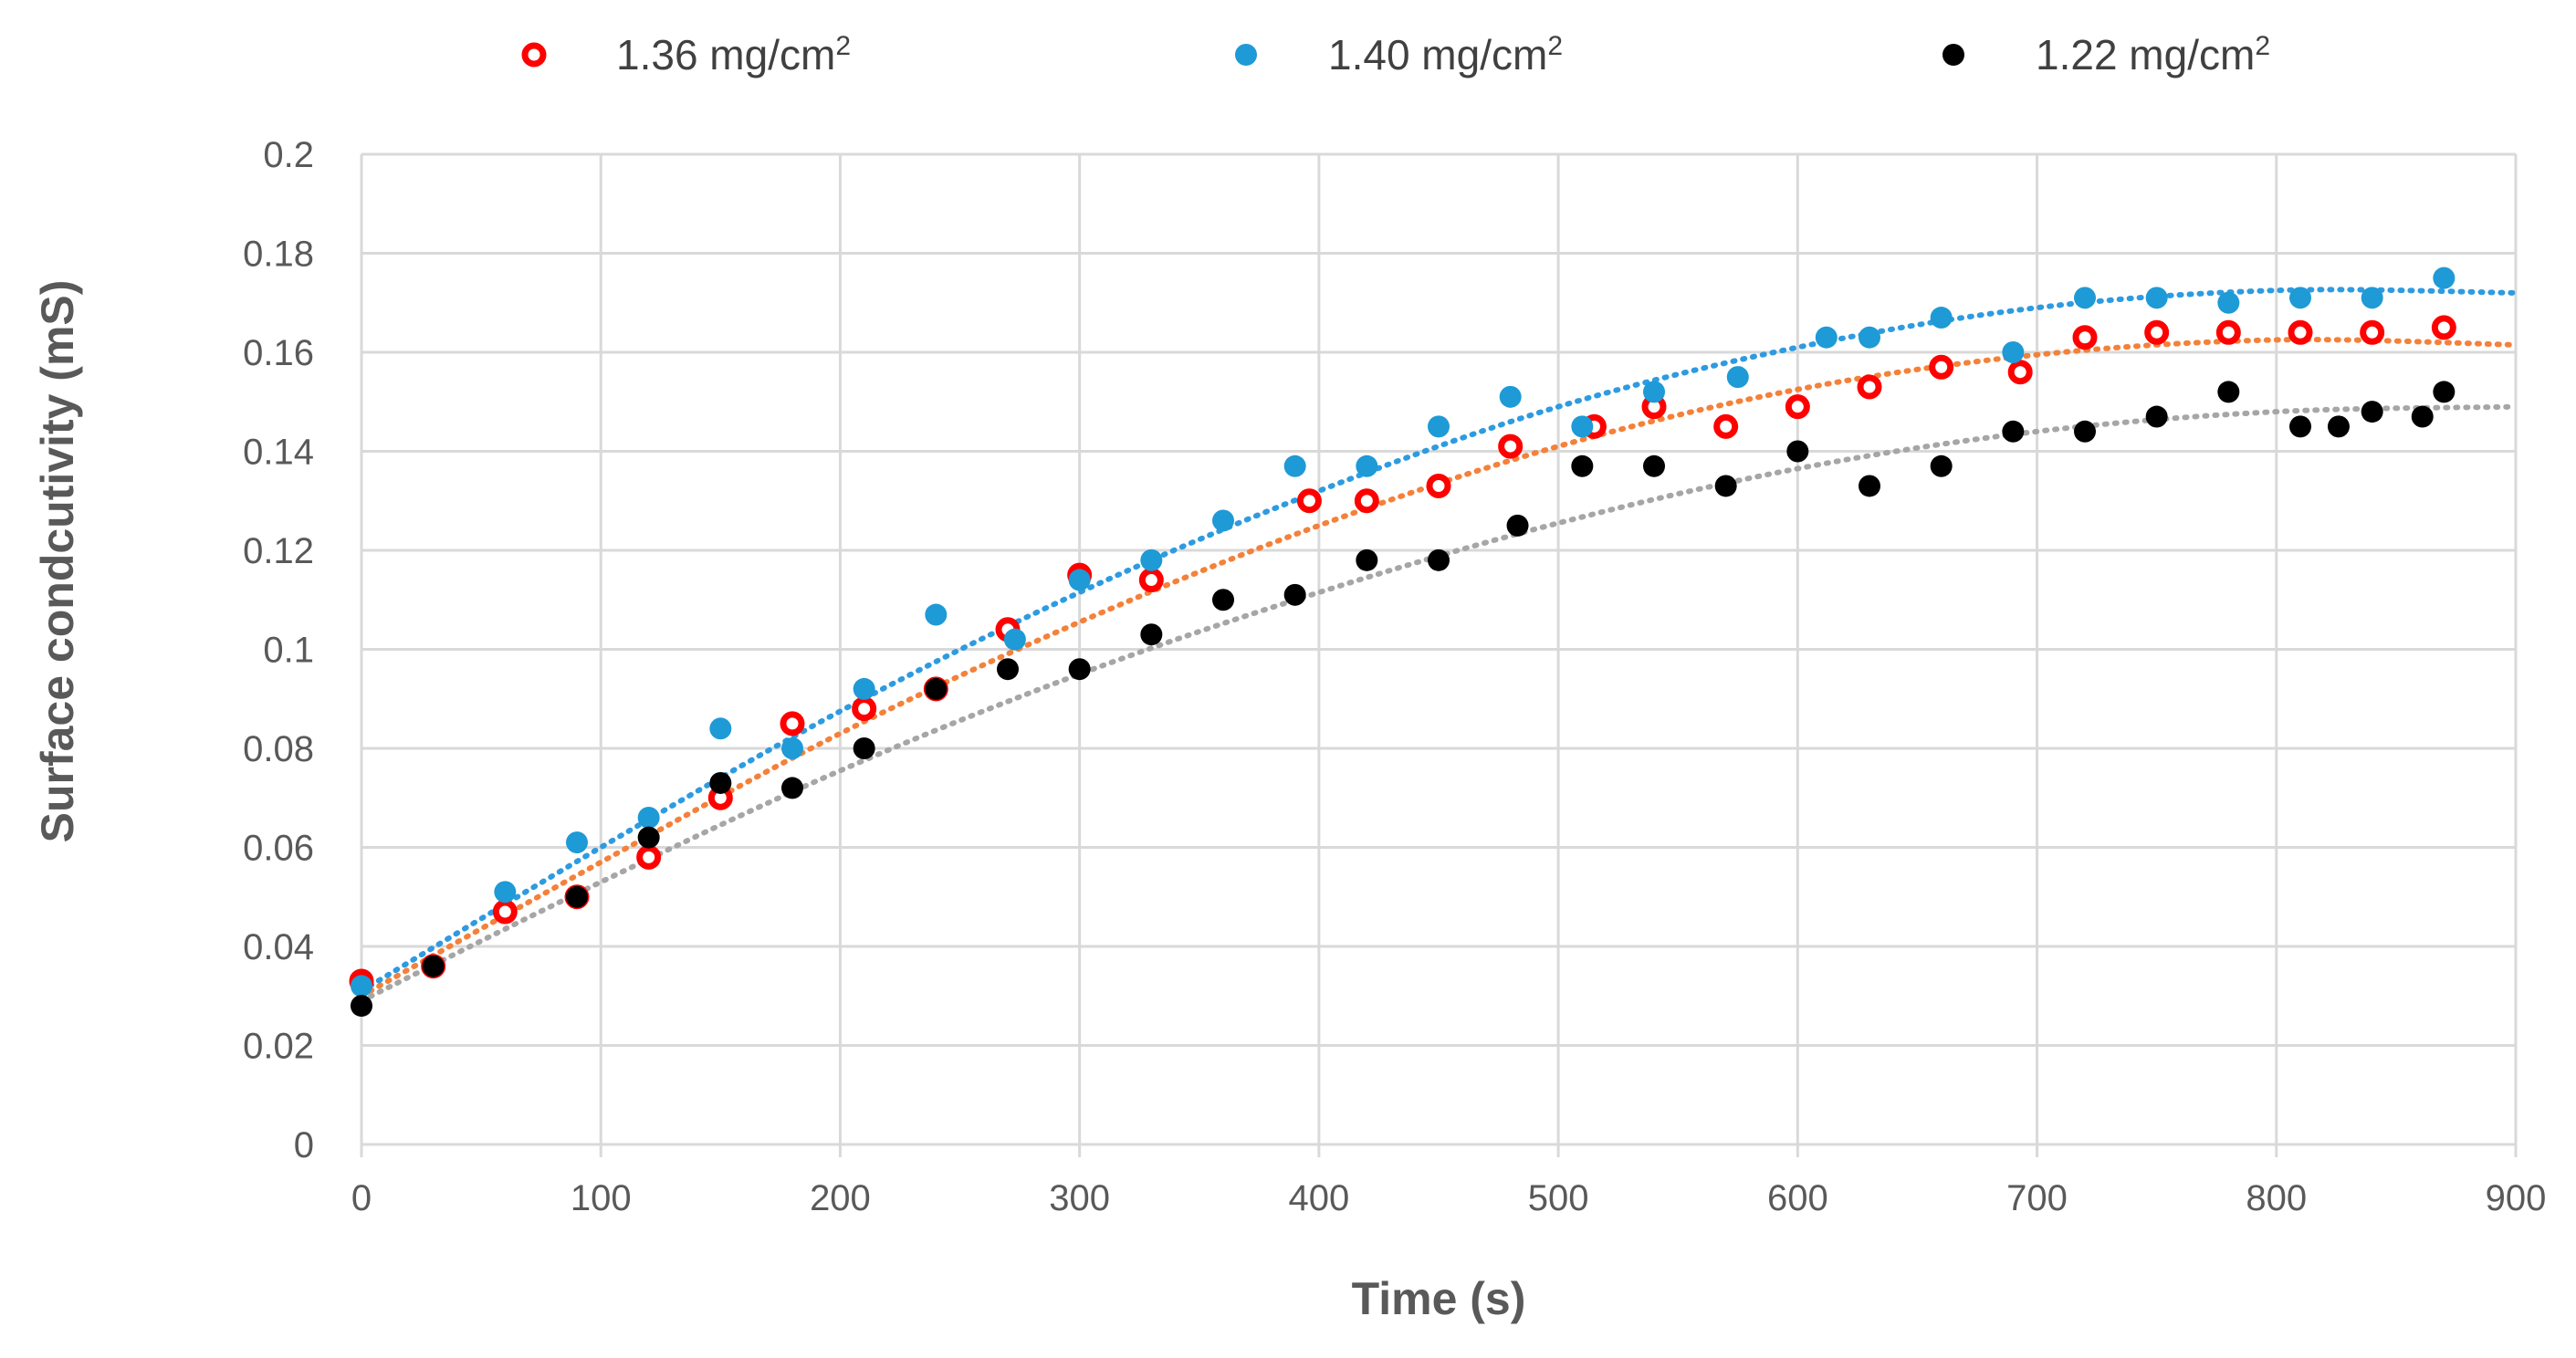 The image size is (2576, 1358). Describe the element at coordinates (2037, 1198) in the screenshot. I see `x-tick-label: 700` at that location.